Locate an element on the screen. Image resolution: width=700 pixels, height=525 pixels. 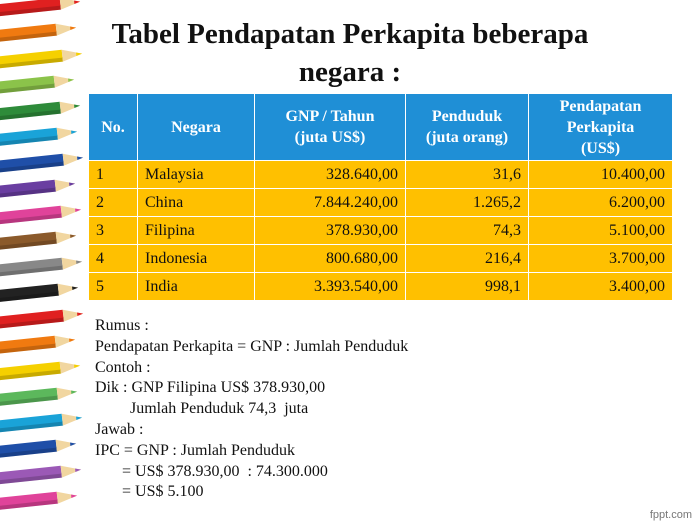
table-cell: 3.400,00 is located at coordinates (600, 286).